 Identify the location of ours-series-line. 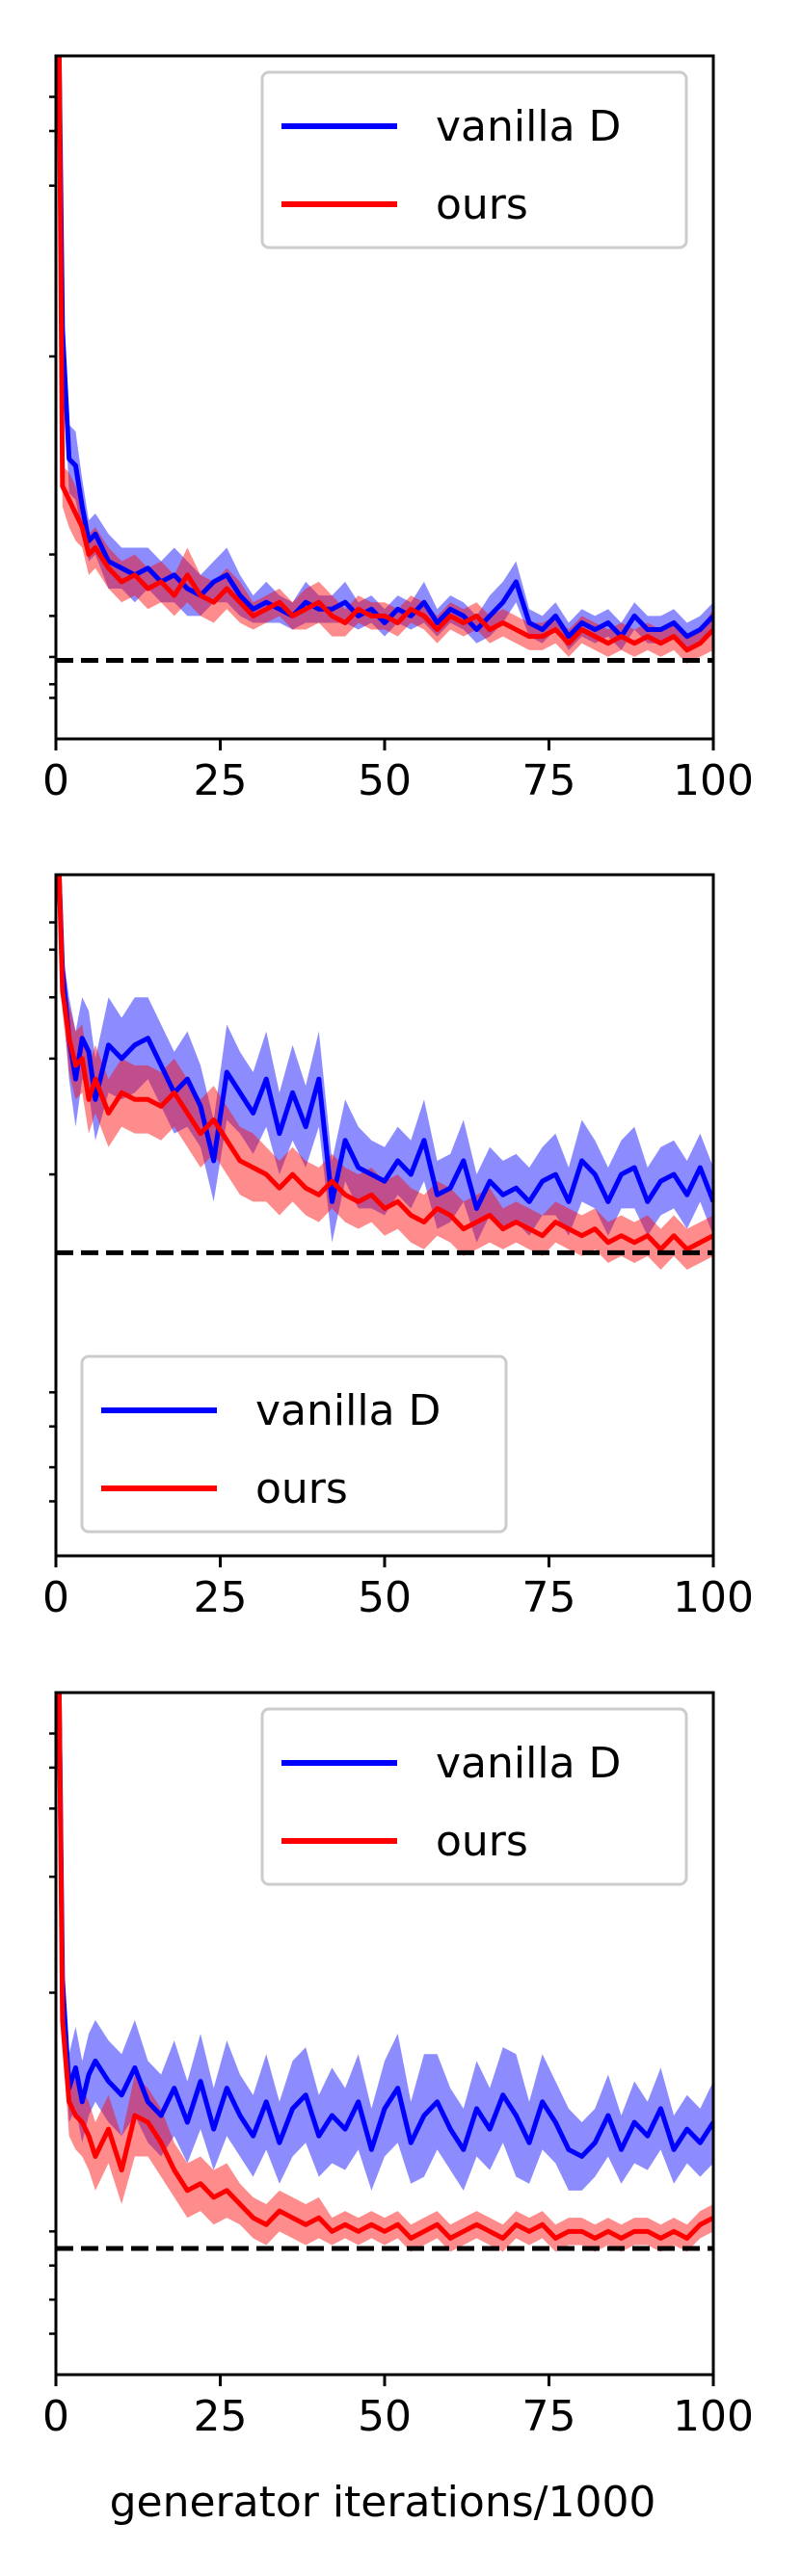
(384, 1063).